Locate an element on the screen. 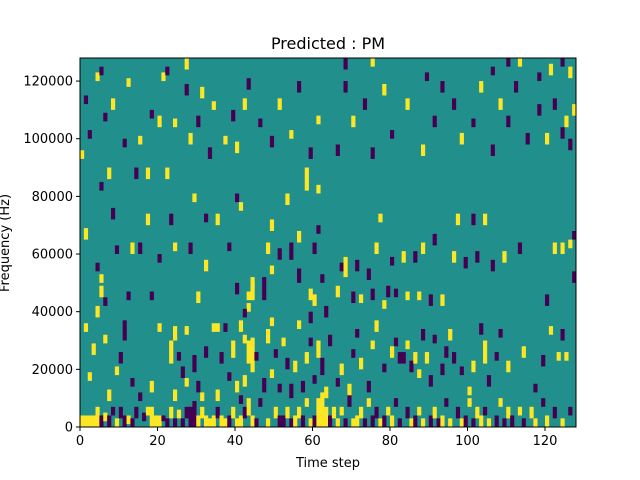 The image size is (640, 480). x-tick-label: 100 is located at coordinates (467, 441).